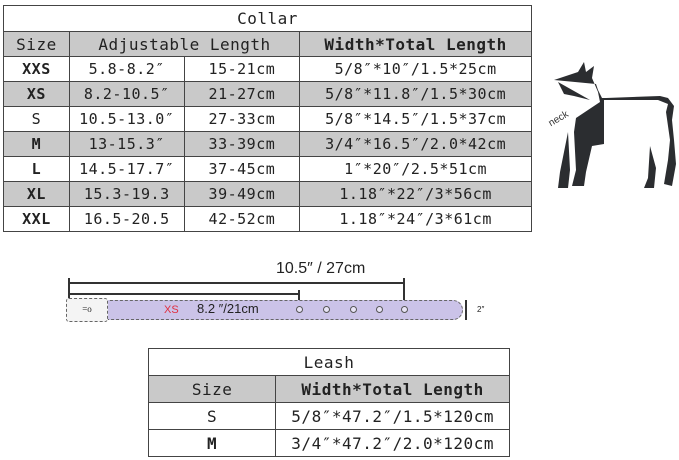  I want to click on adjustable-cm-cell: 37-45cm, so click(242, 169).